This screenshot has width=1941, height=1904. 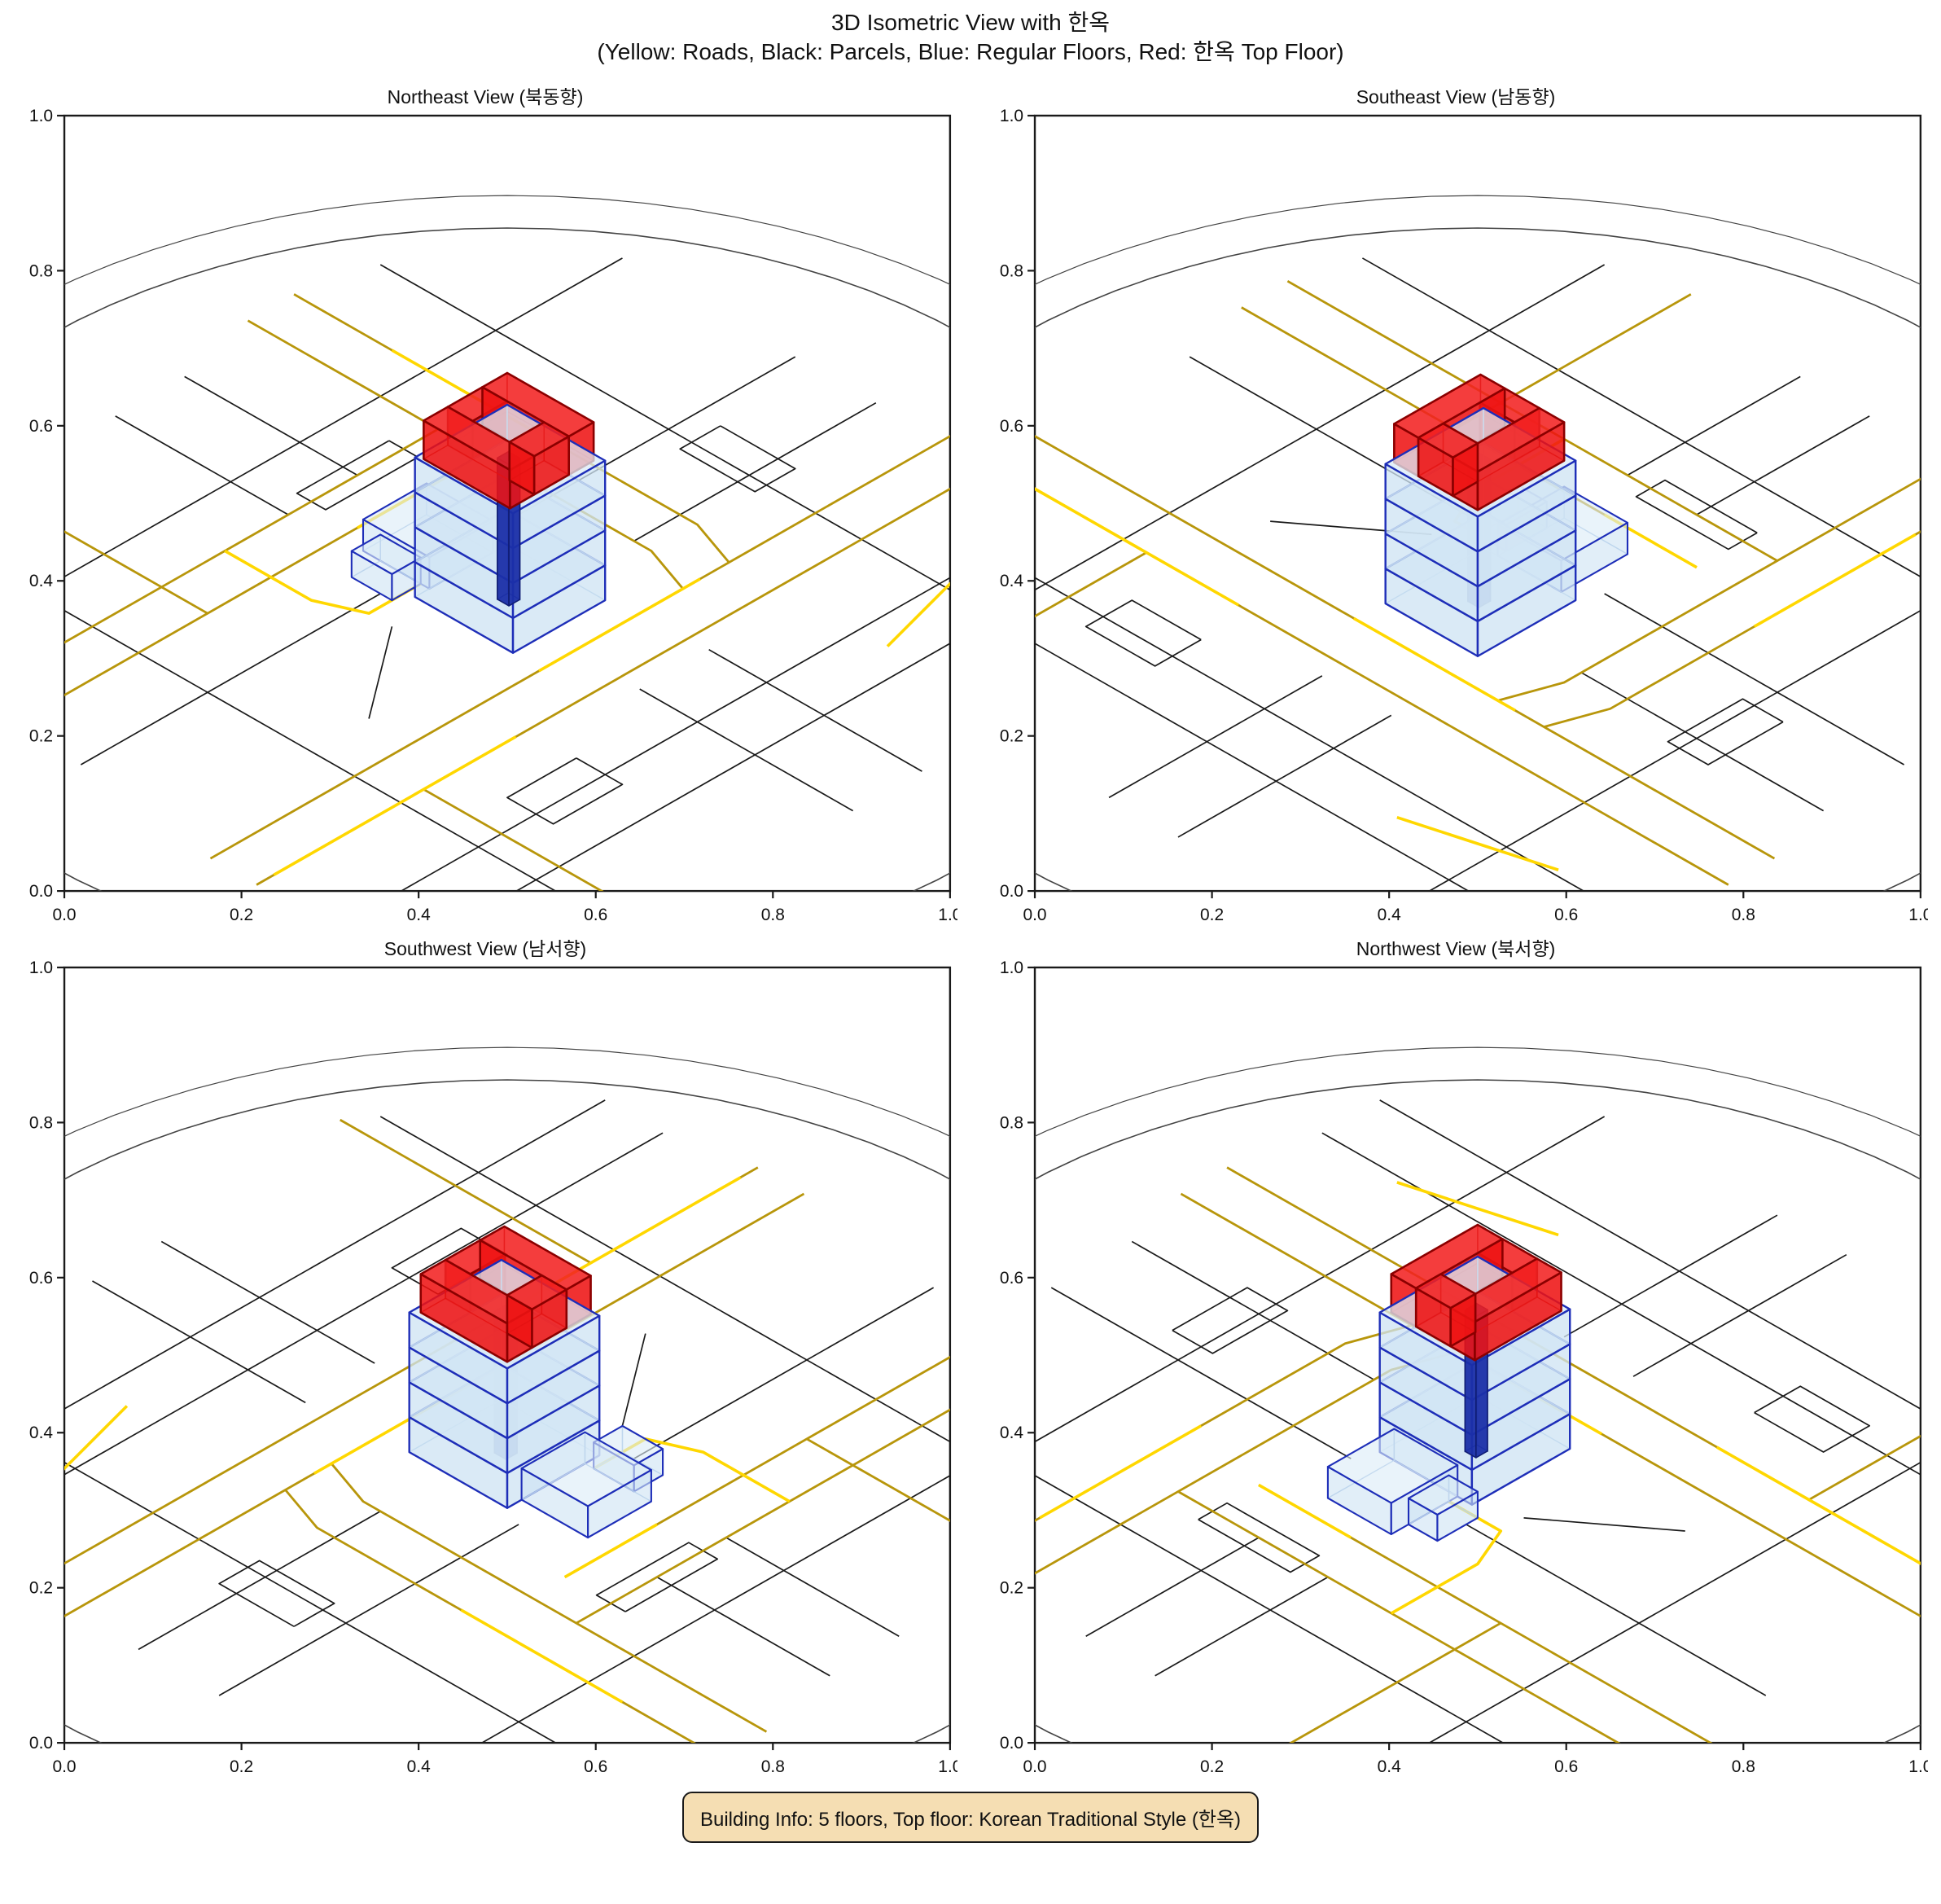 I want to click on subplot-title-southwest: Southwest View (남서향), so click(x=485, y=948).